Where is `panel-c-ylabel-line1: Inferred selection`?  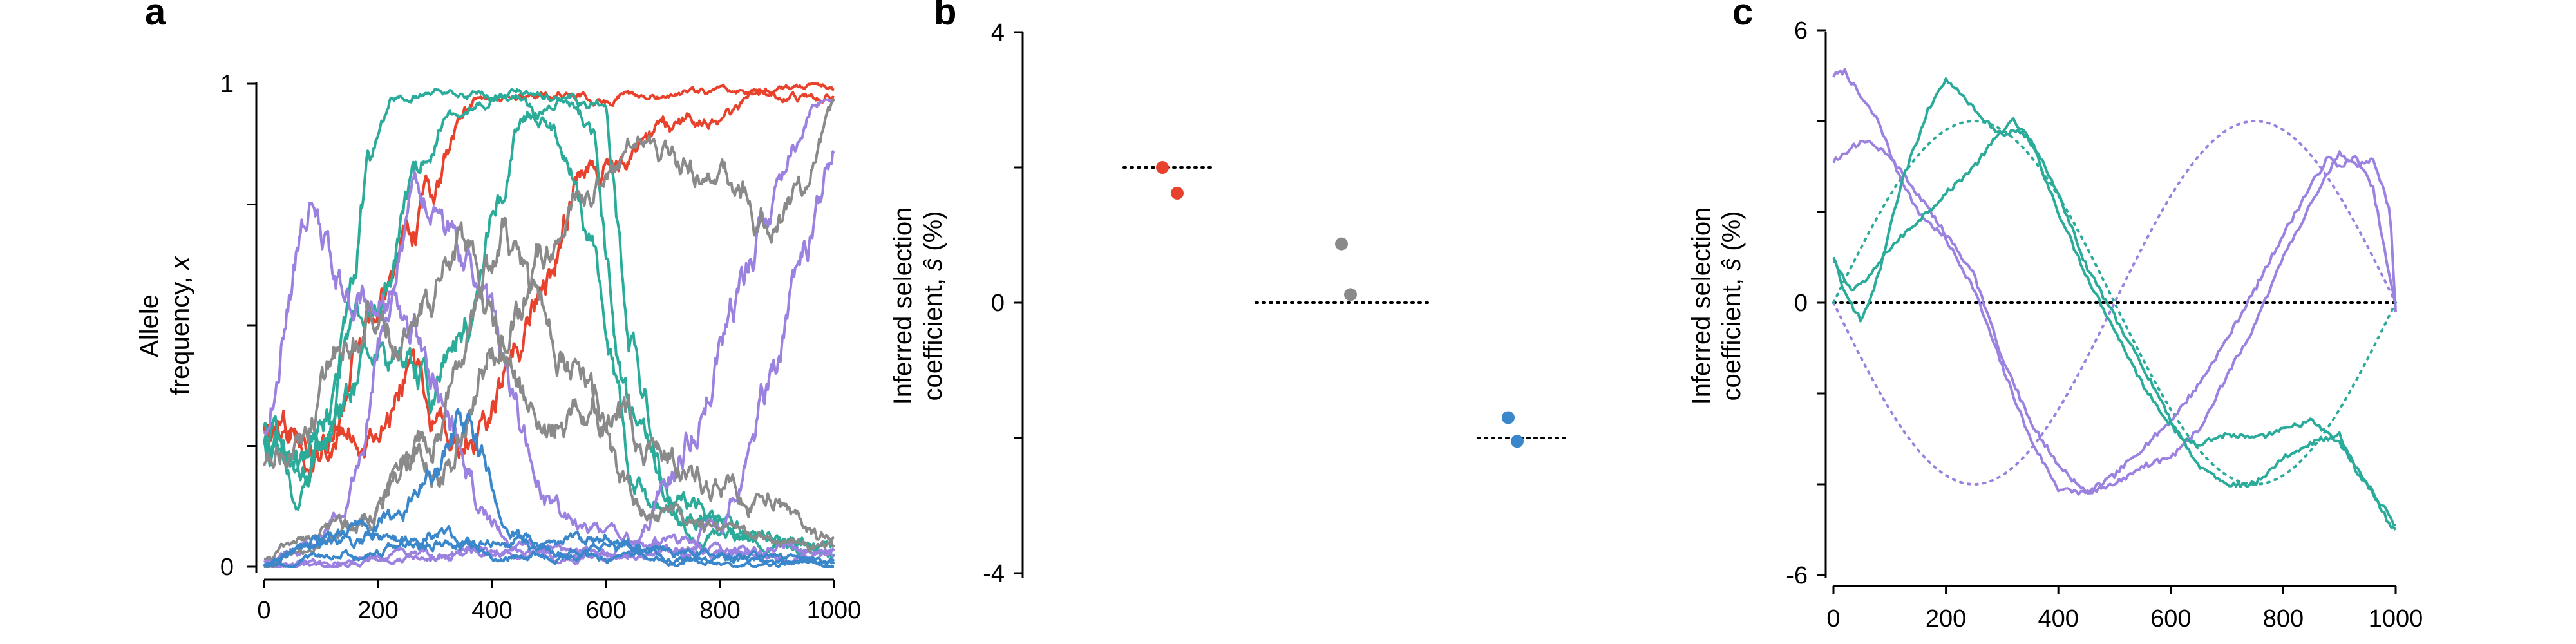
panel-c-ylabel-line1: Inferred selection is located at coordinates (1702, 306).